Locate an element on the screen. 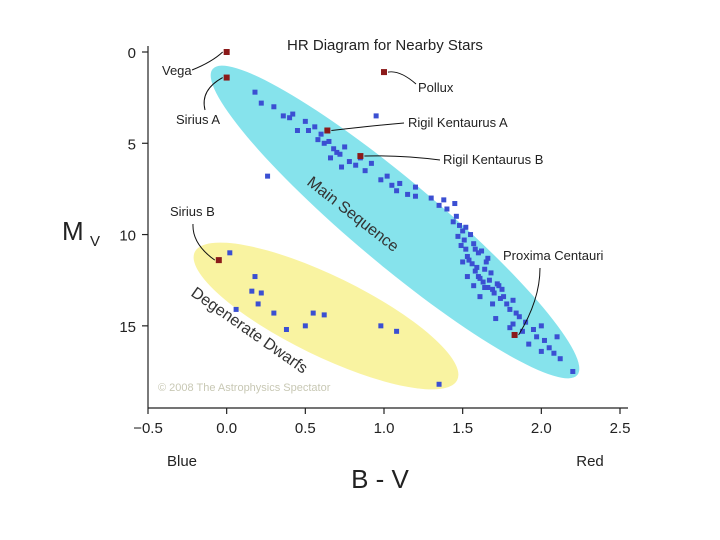 The height and width of the screenshot is (540, 720). x-axis-red-label: Red is located at coordinates (590, 461).